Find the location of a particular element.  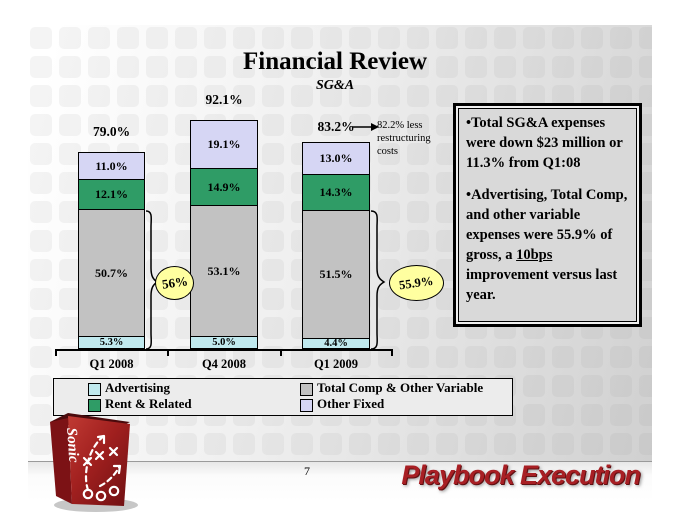

annotation-line: costs is located at coordinates (387, 151).